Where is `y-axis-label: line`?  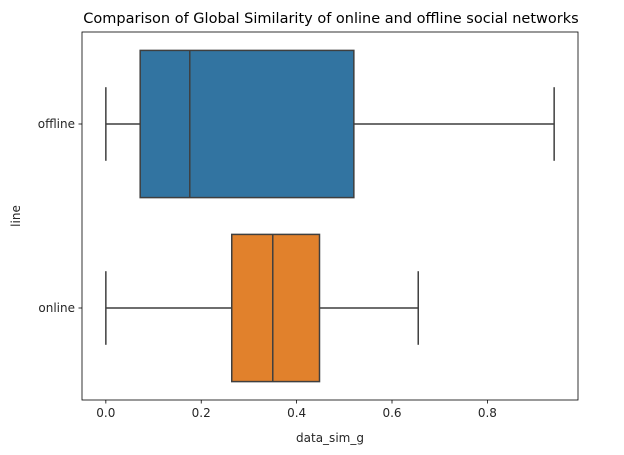 y-axis-label: line is located at coordinates (16, 216).